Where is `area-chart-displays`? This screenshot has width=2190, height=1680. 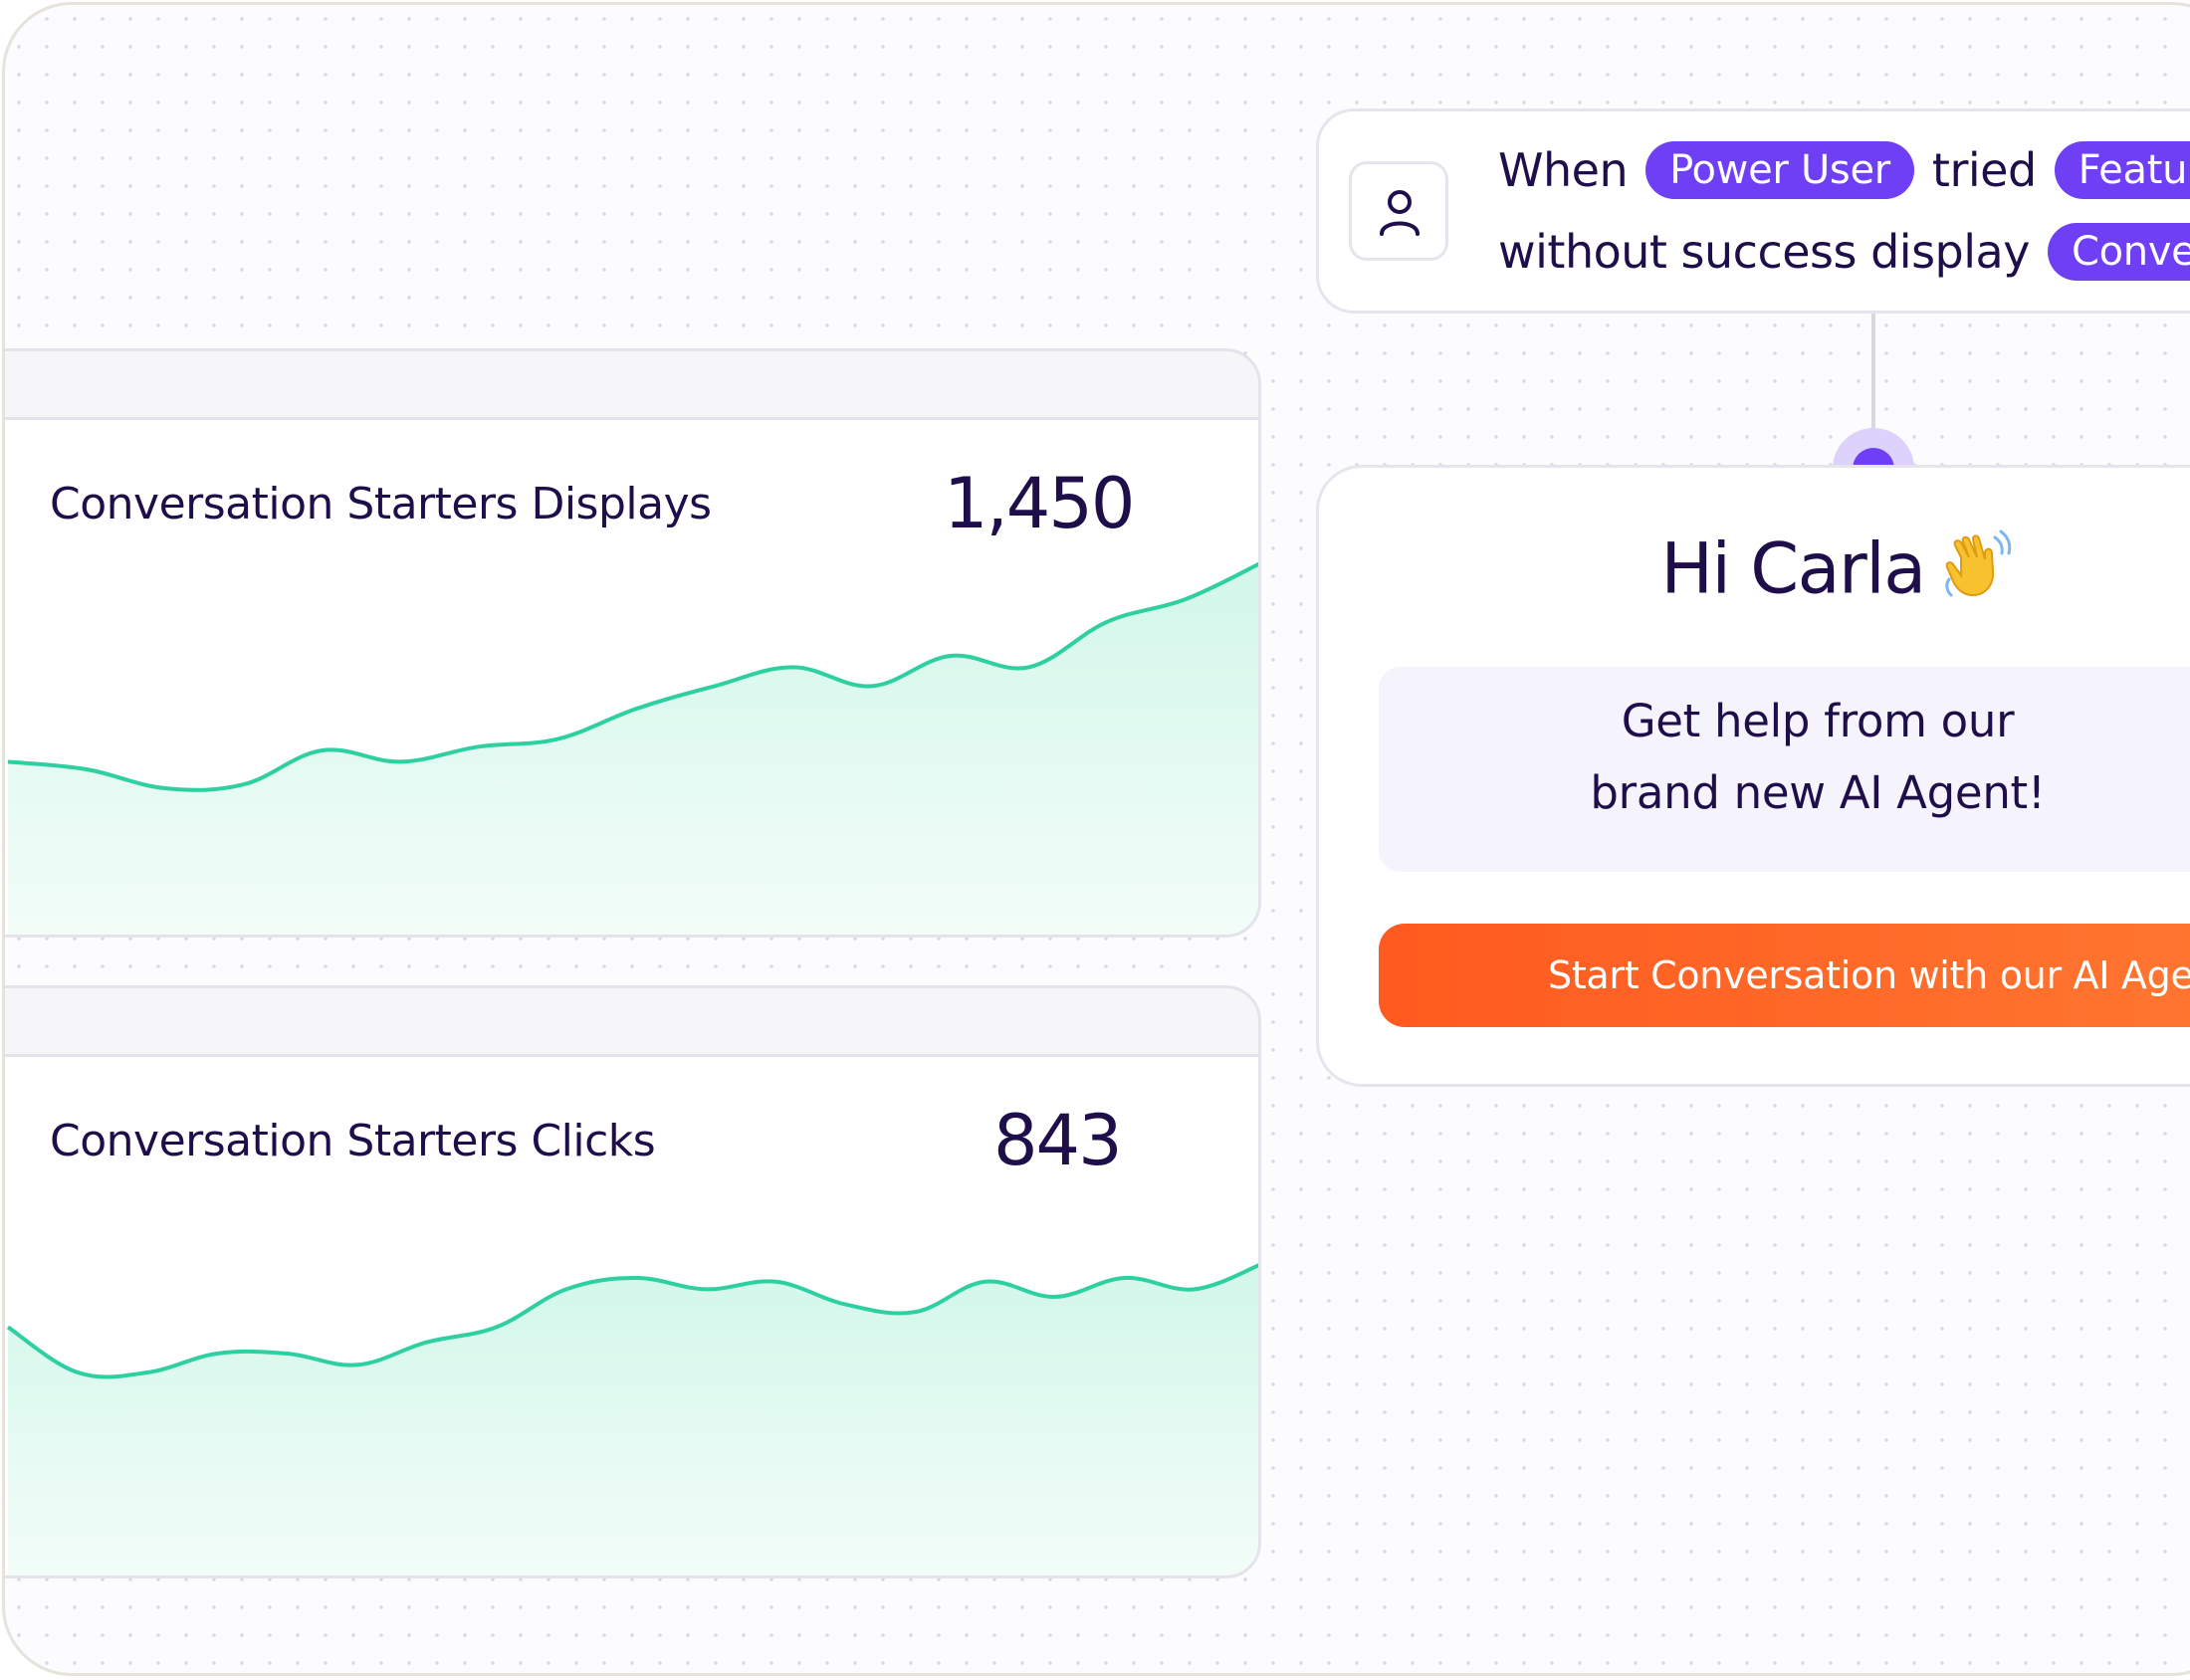 area-chart-displays is located at coordinates (632, 748).